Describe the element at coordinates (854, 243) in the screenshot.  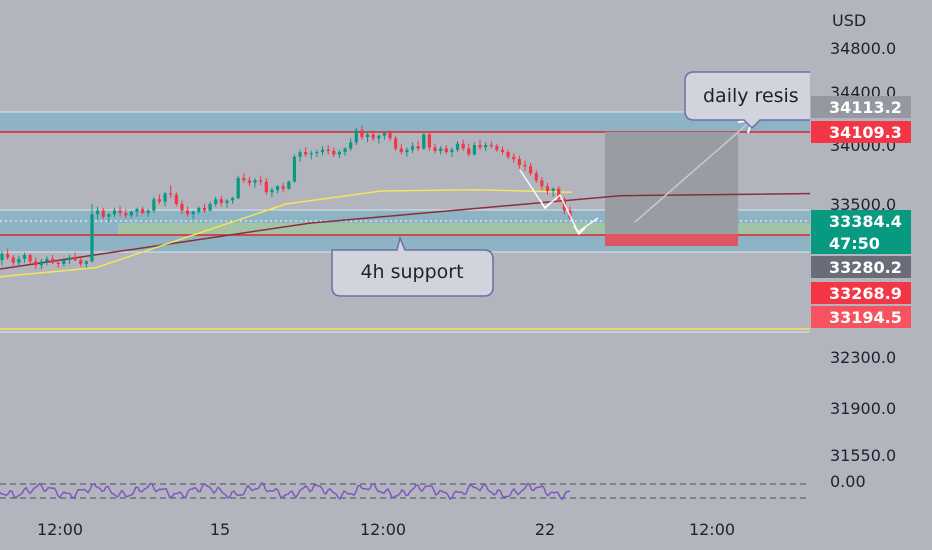
I see `price-badge-countdown: 47:50` at that location.